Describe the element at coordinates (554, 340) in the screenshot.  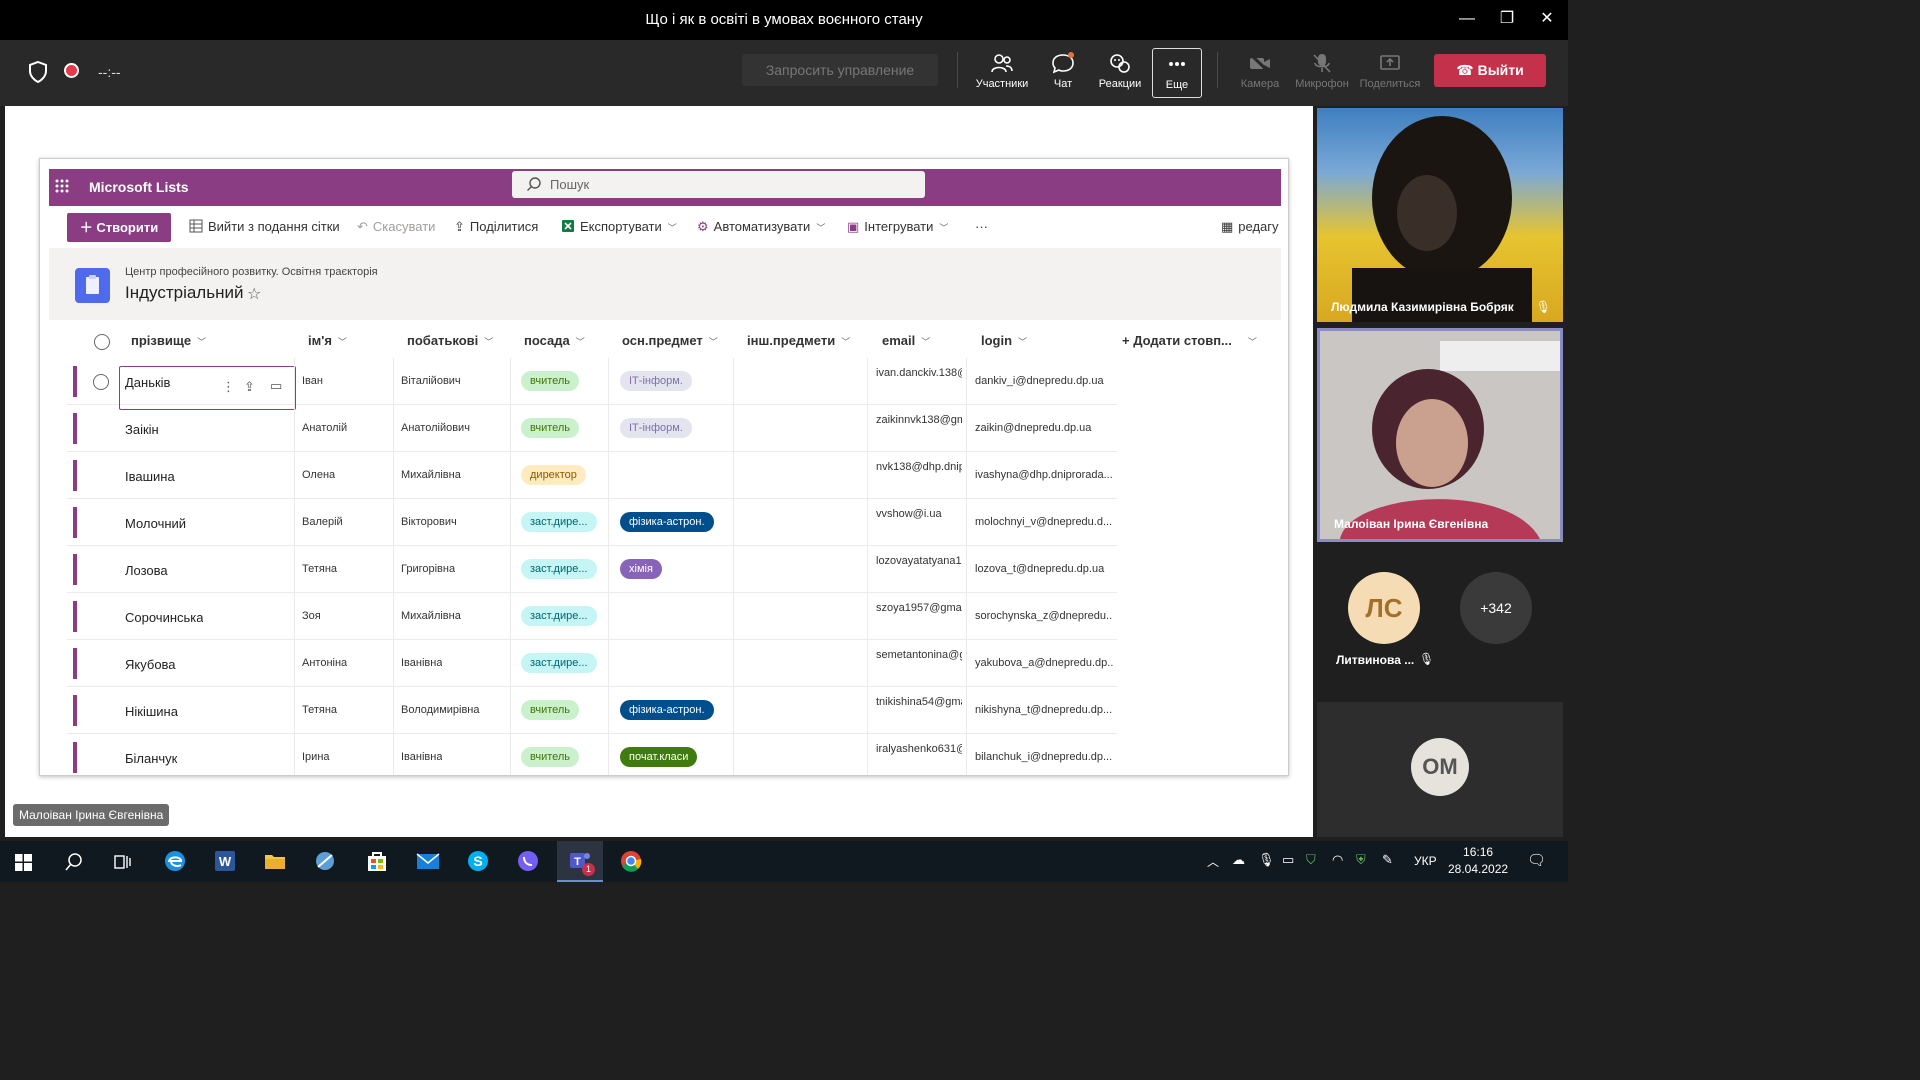
I see `column-header-position: посада ﹀` at that location.